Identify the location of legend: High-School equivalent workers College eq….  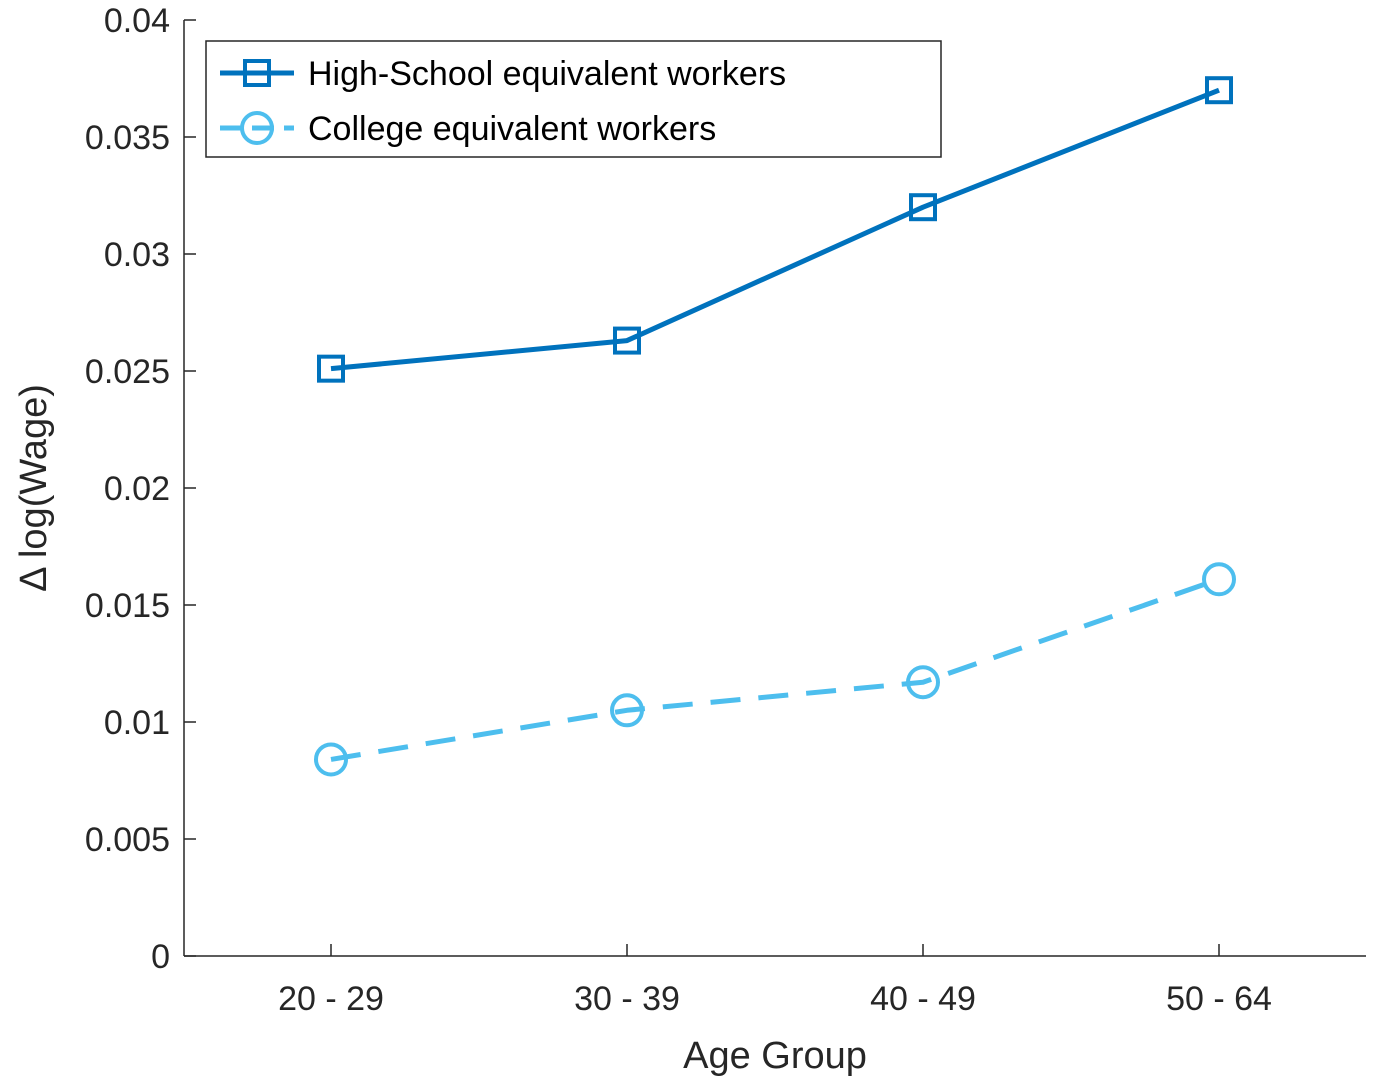
(573, 99).